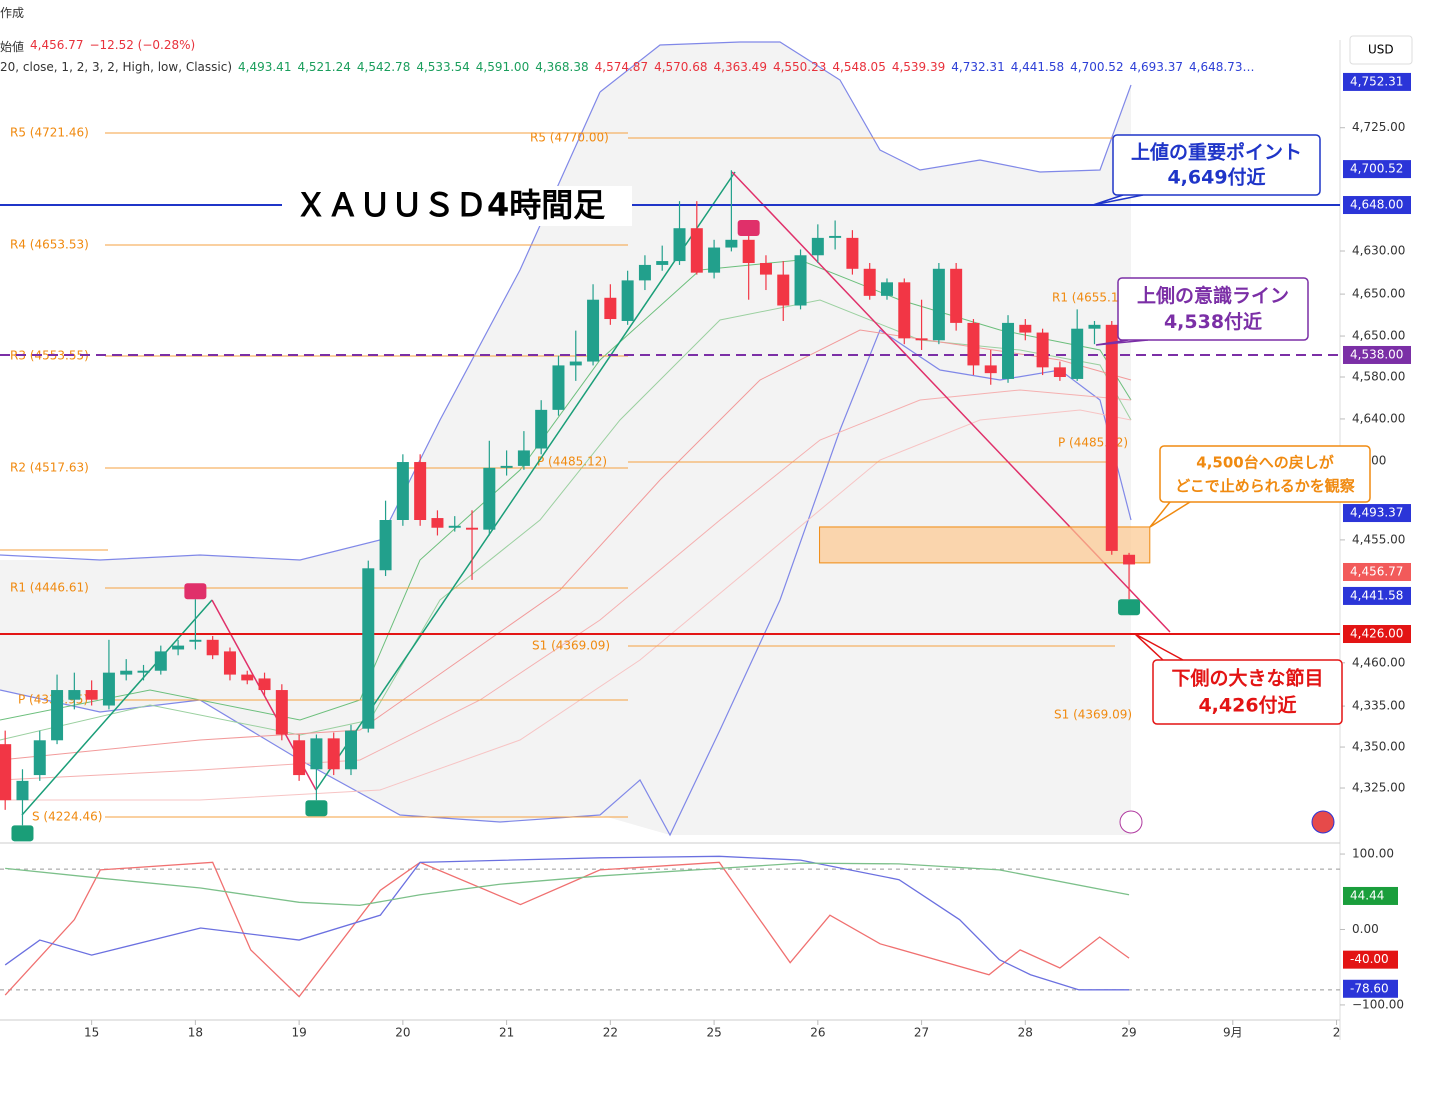 The width and height of the screenshot is (1430, 1100). I want to click on price-tag-label: 4,648.00, so click(1376, 205).